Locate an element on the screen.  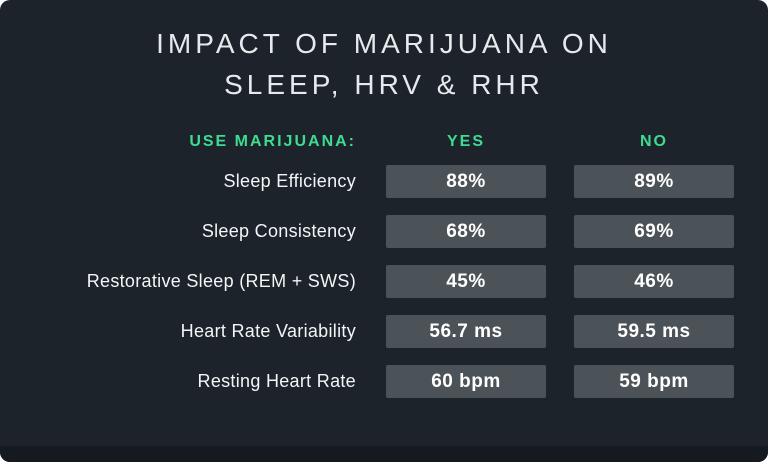
table-row: Sleep Consistency 68% 69% is located at coordinates (384, 232).